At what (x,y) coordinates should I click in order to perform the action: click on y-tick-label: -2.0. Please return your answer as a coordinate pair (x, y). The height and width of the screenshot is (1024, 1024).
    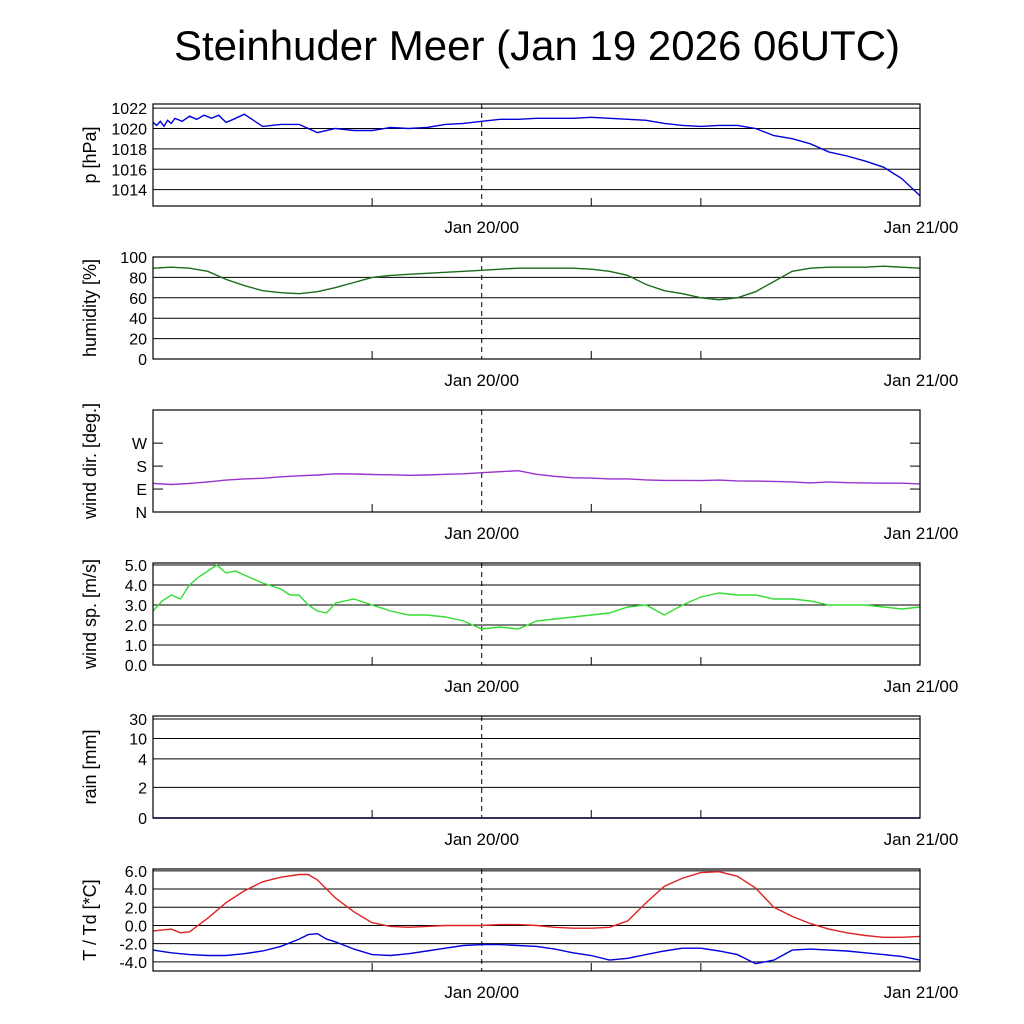
    Looking at the image, I should click on (133, 945).